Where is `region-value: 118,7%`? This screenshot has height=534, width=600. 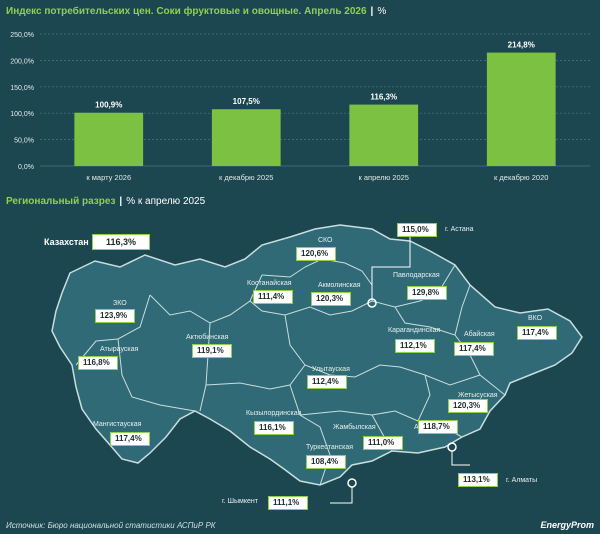 region-value: 118,7% is located at coordinates (438, 427).